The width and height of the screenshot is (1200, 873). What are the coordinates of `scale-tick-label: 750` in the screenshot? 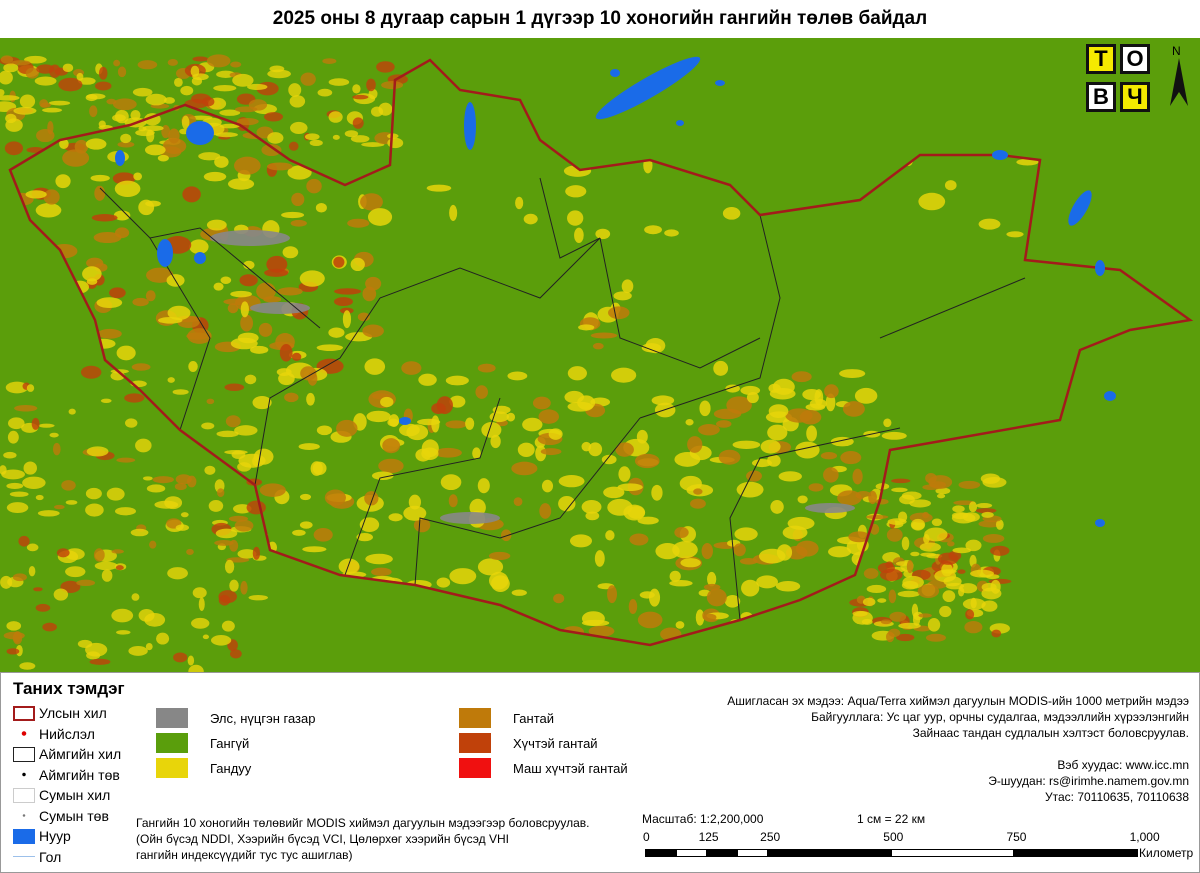 It's located at (1016, 837).